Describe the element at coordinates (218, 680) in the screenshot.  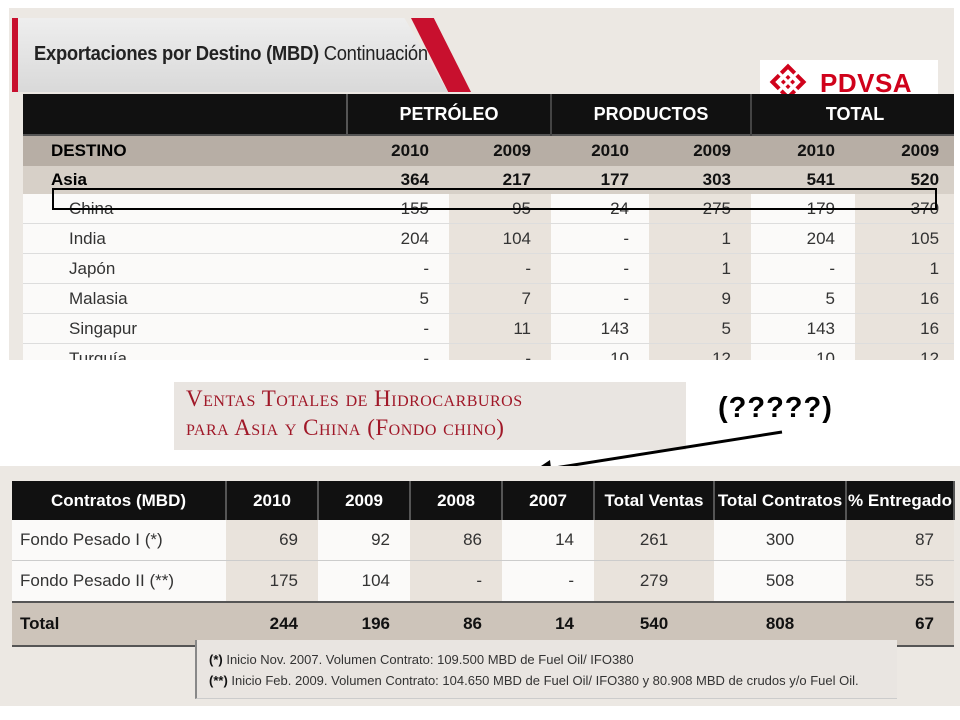
I see `footnote-mark: (**)` at that location.